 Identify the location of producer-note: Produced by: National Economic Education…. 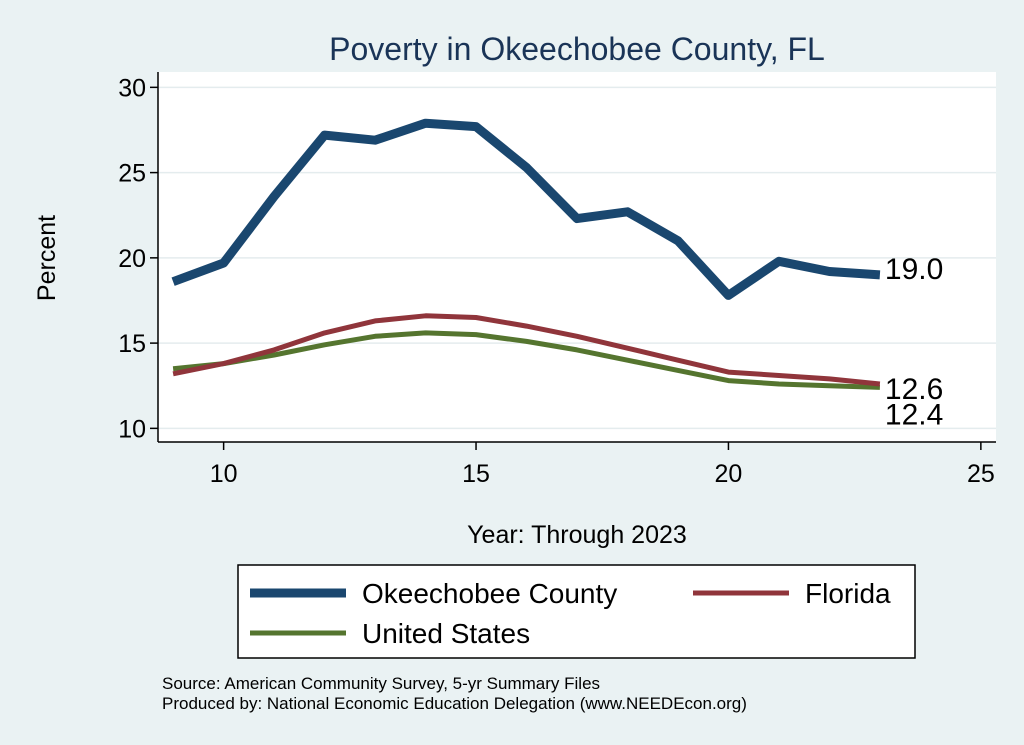
(454, 703).